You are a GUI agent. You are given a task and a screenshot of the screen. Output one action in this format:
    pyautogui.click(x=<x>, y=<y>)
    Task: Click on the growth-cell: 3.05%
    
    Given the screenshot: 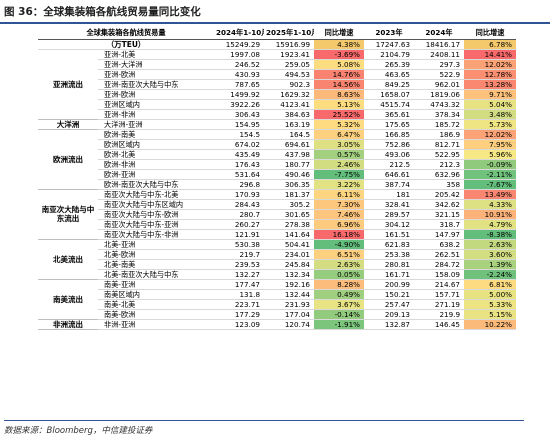 What is the action you would take?
    pyautogui.click(x=339, y=144)
    